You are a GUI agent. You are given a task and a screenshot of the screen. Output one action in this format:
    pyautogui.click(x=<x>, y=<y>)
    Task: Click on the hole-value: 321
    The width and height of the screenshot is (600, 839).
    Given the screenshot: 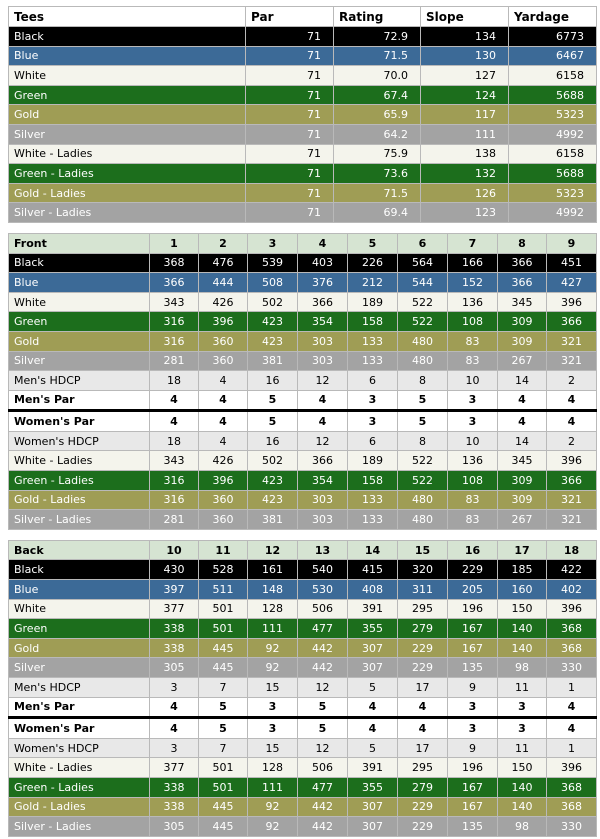 What is the action you would take?
    pyautogui.click(x=571, y=361)
    